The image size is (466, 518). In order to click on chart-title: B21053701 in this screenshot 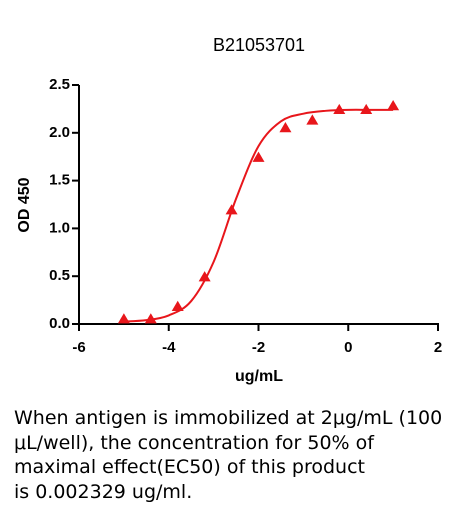, I will do `click(259, 45)`.